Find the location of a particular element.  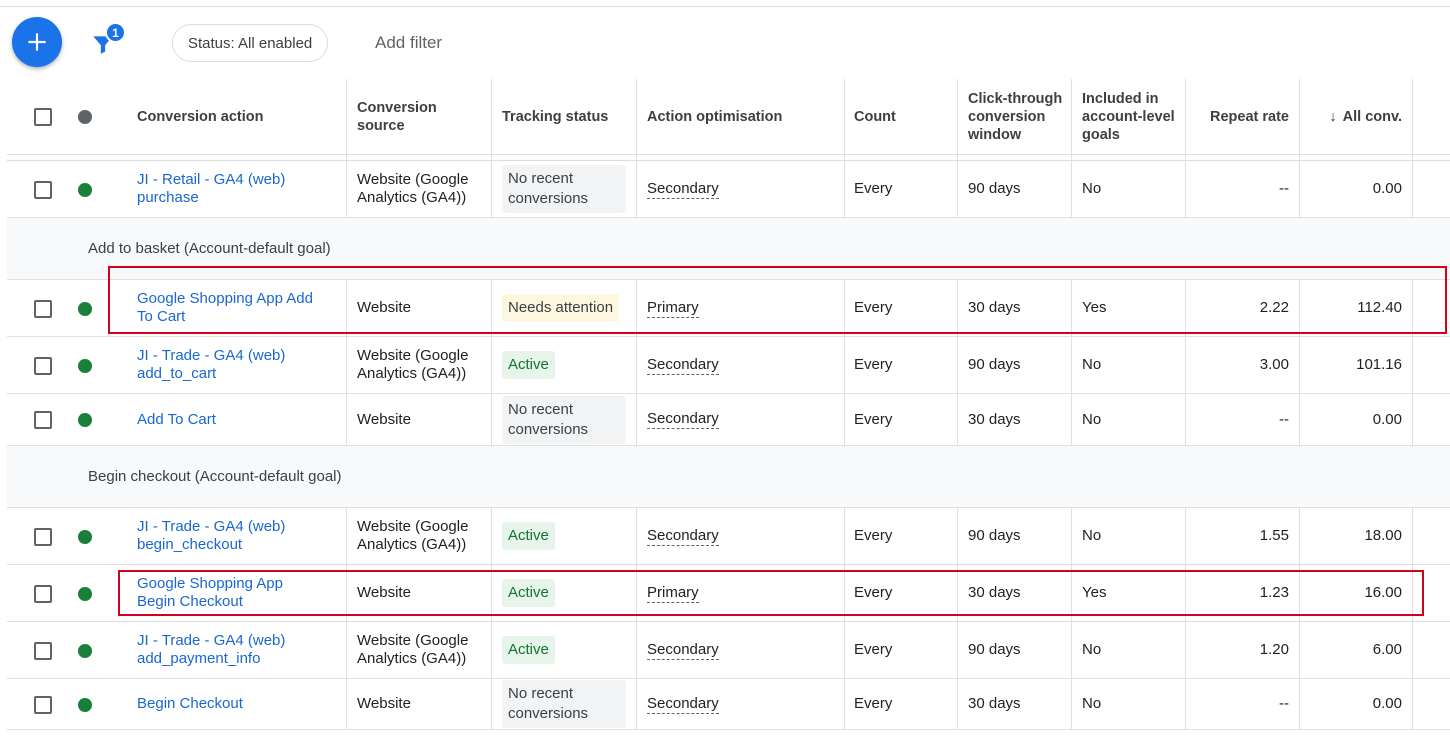

plus-icon is located at coordinates (37, 42).